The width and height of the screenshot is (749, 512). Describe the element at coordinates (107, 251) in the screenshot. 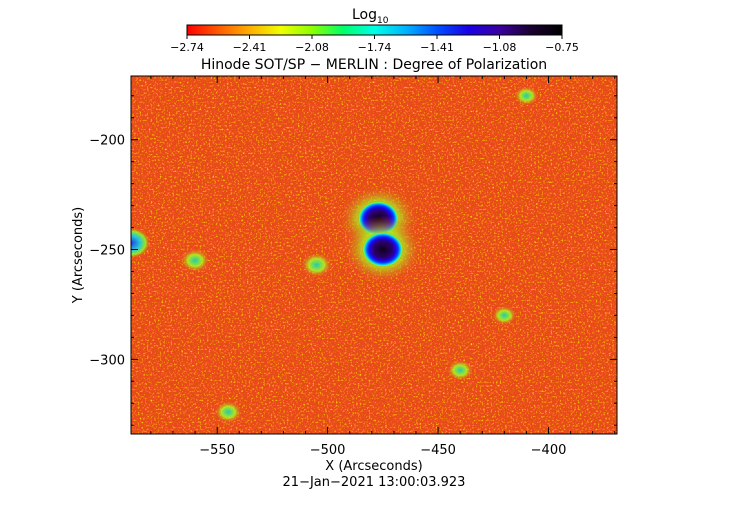

I see `y-tick-label: −250` at that location.